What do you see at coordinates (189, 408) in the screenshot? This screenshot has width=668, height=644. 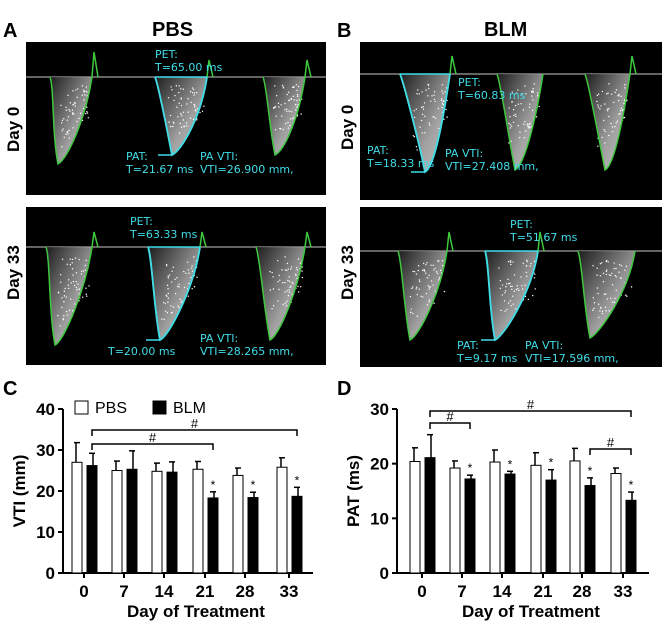 I see `legend-label-blm: BLM` at bounding box center [189, 408].